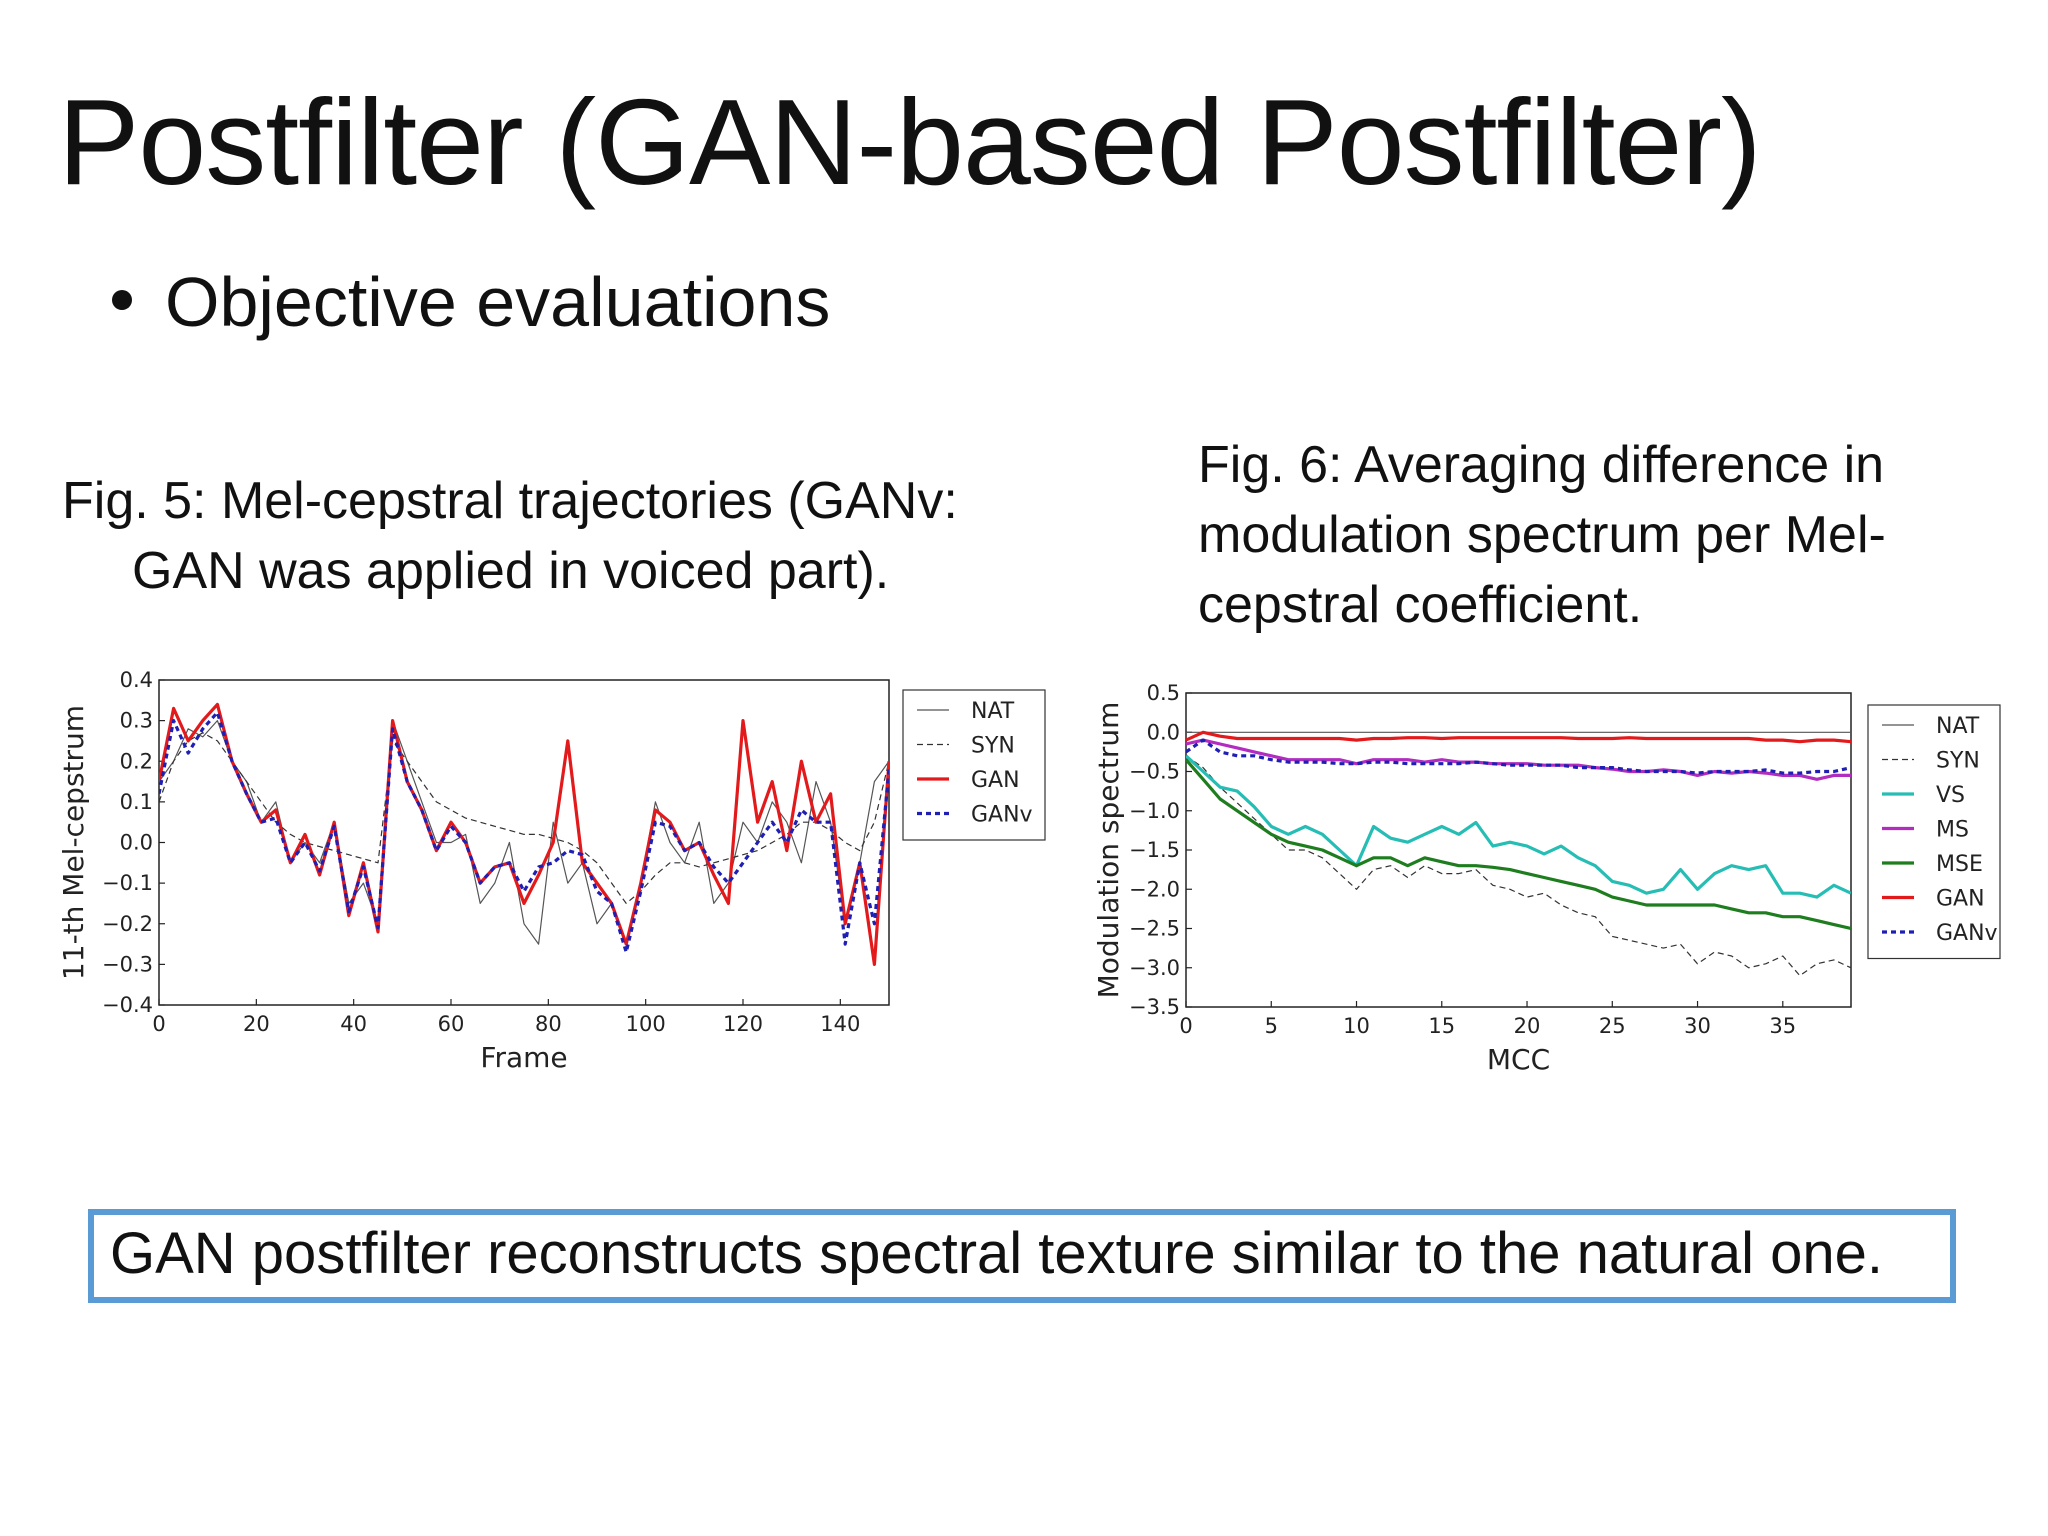 This screenshot has width=2048, height=1536. Describe the element at coordinates (910, 142) in the screenshot. I see `slide-title: Postfilter (GAN-based Postfilter)` at that location.